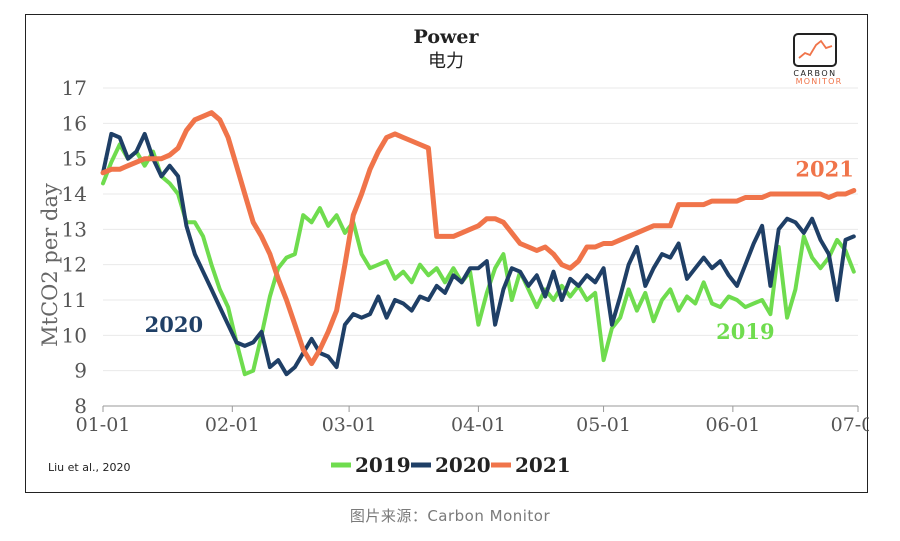  I want to click on y-axis-title: MtCO2 per day, so click(50, 265).